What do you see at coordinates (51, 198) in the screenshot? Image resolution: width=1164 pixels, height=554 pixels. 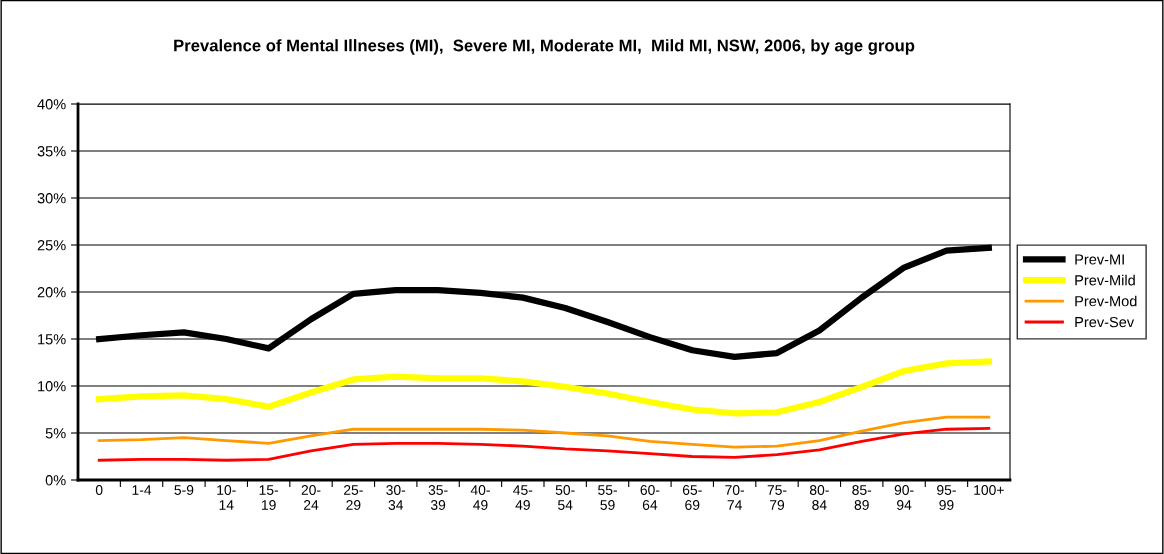 I see `y-tick-label: 30%` at bounding box center [51, 198].